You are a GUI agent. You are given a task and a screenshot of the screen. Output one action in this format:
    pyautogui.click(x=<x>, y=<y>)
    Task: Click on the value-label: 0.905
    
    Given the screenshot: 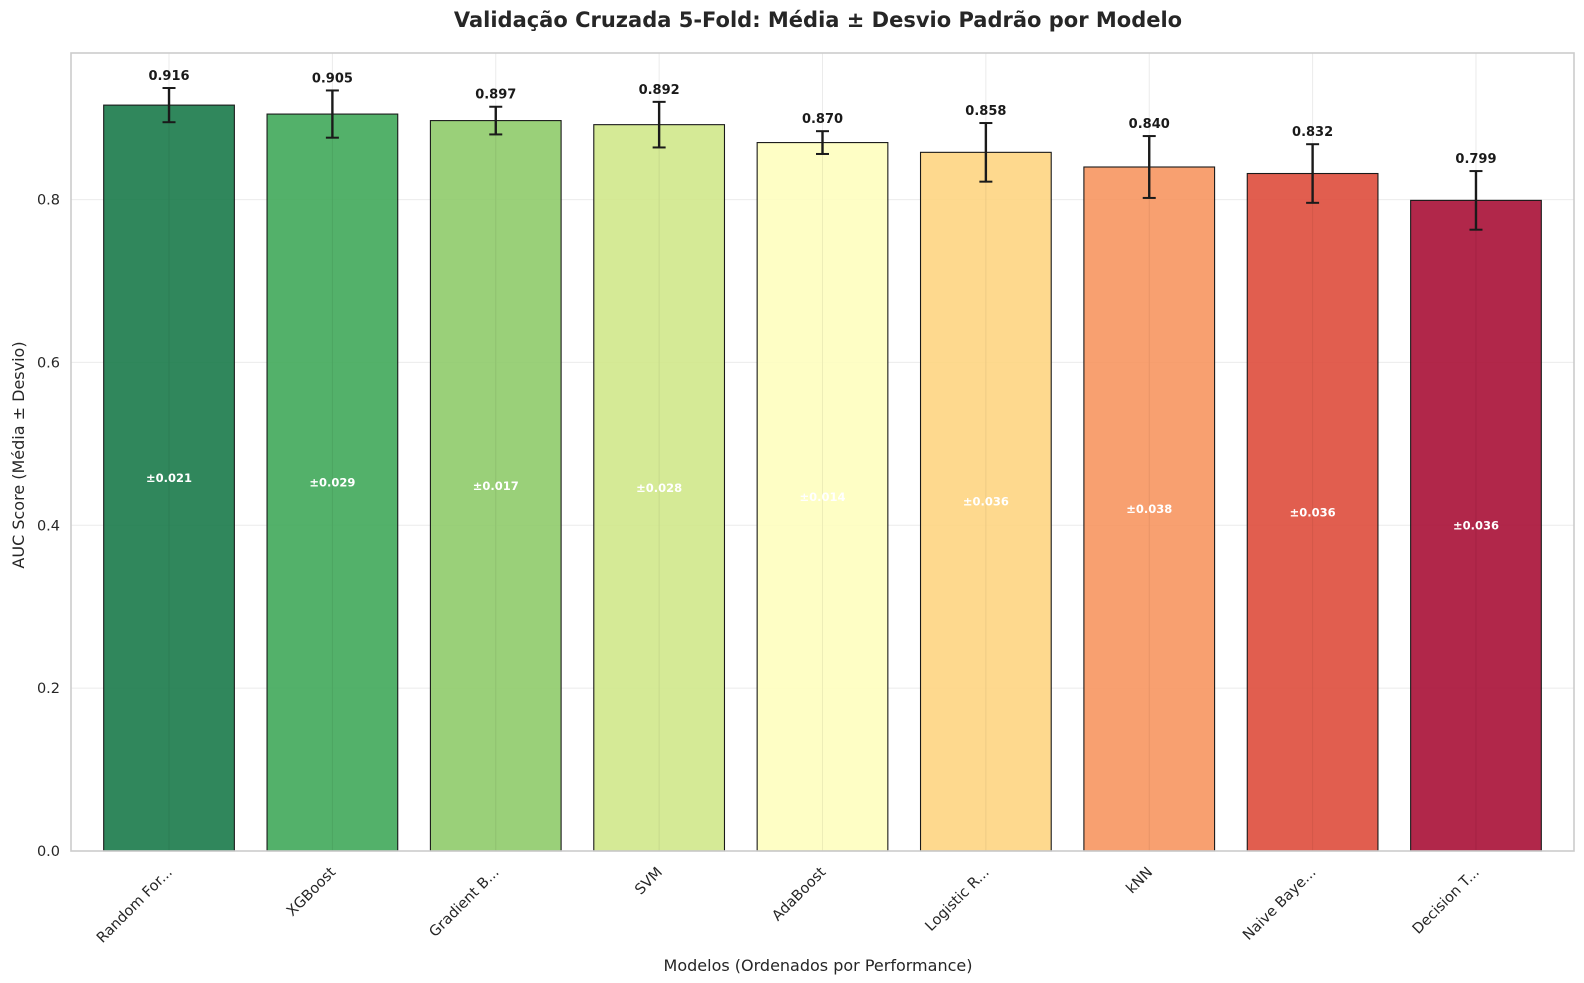 What is the action you would take?
    pyautogui.click(x=332, y=78)
    